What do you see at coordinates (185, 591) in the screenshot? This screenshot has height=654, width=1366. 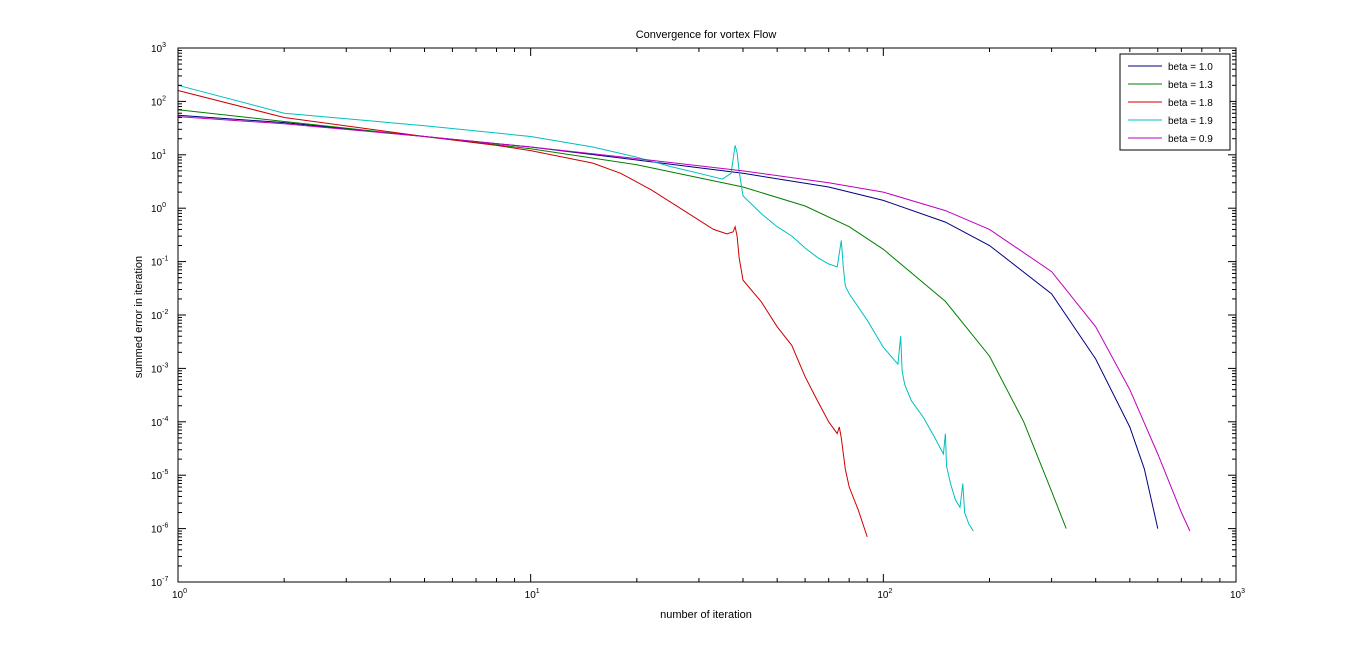 I see `x-tick-exponent: 0` at bounding box center [185, 591].